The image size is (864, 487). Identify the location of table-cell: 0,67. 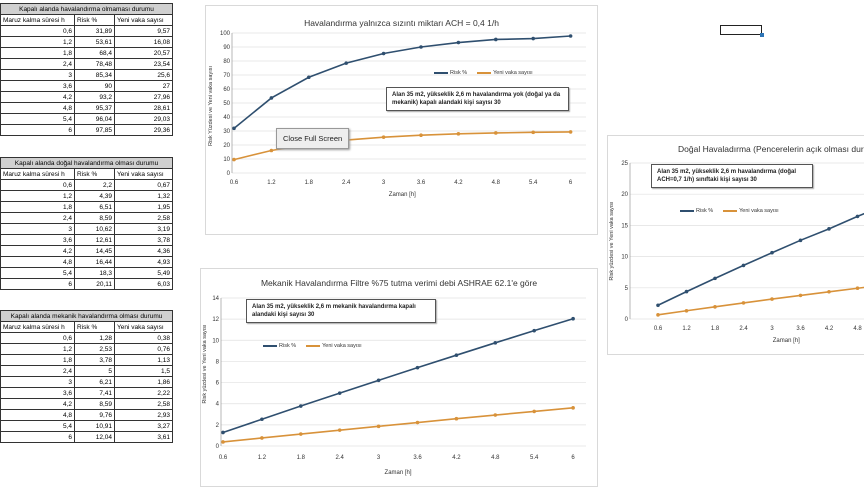
(143, 185).